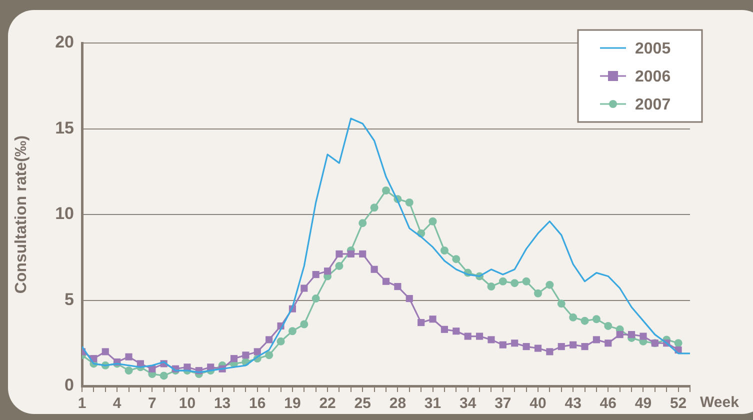 Image resolution: width=753 pixels, height=420 pixels. I want to click on x-tick-label: 40, so click(538, 403).